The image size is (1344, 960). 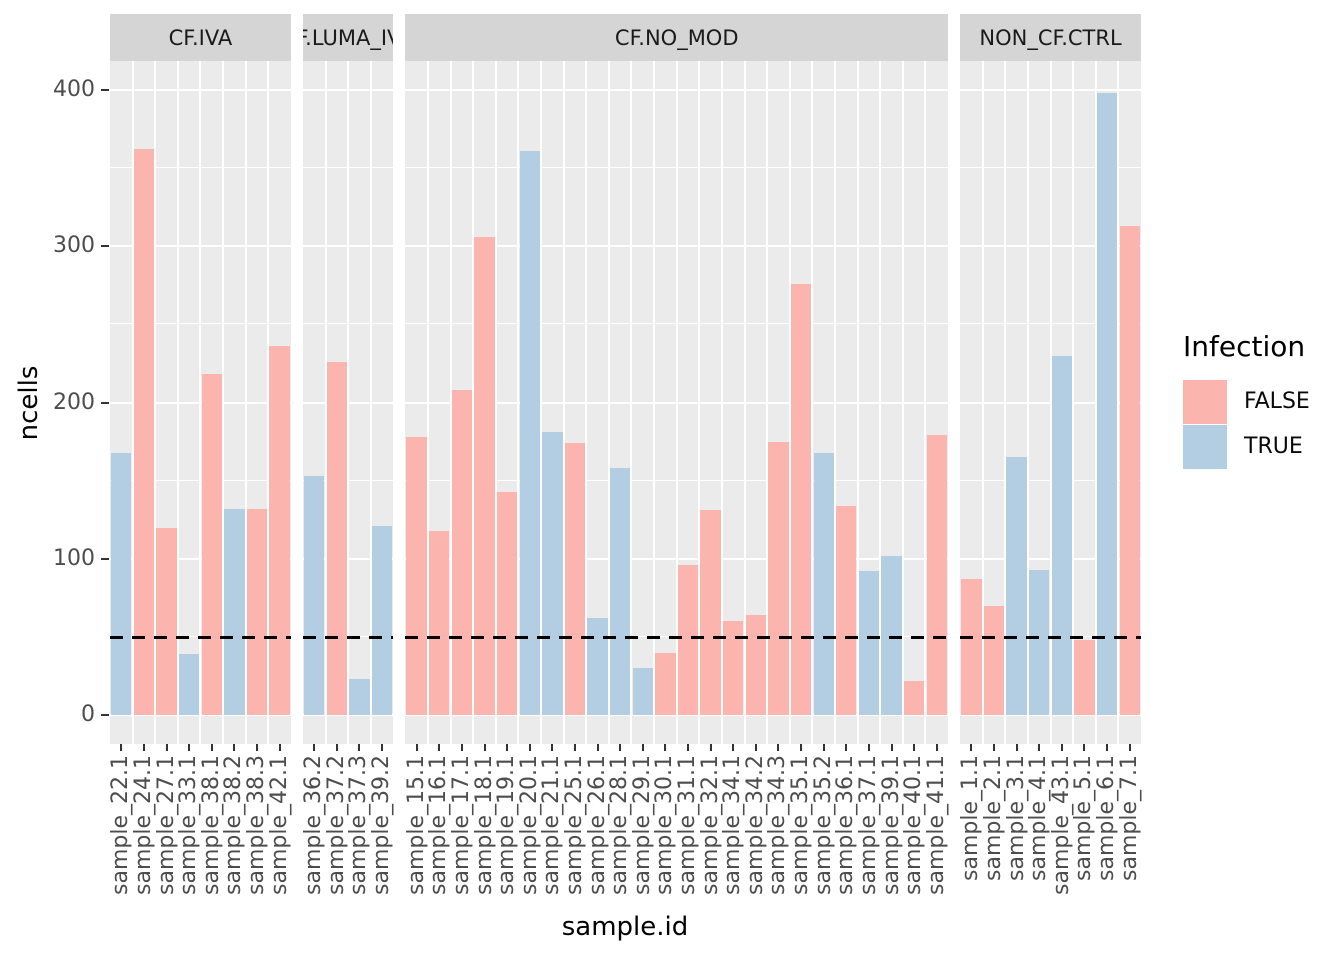 I want to click on x-tick-label: sample_36.2, so click(x=314, y=825).